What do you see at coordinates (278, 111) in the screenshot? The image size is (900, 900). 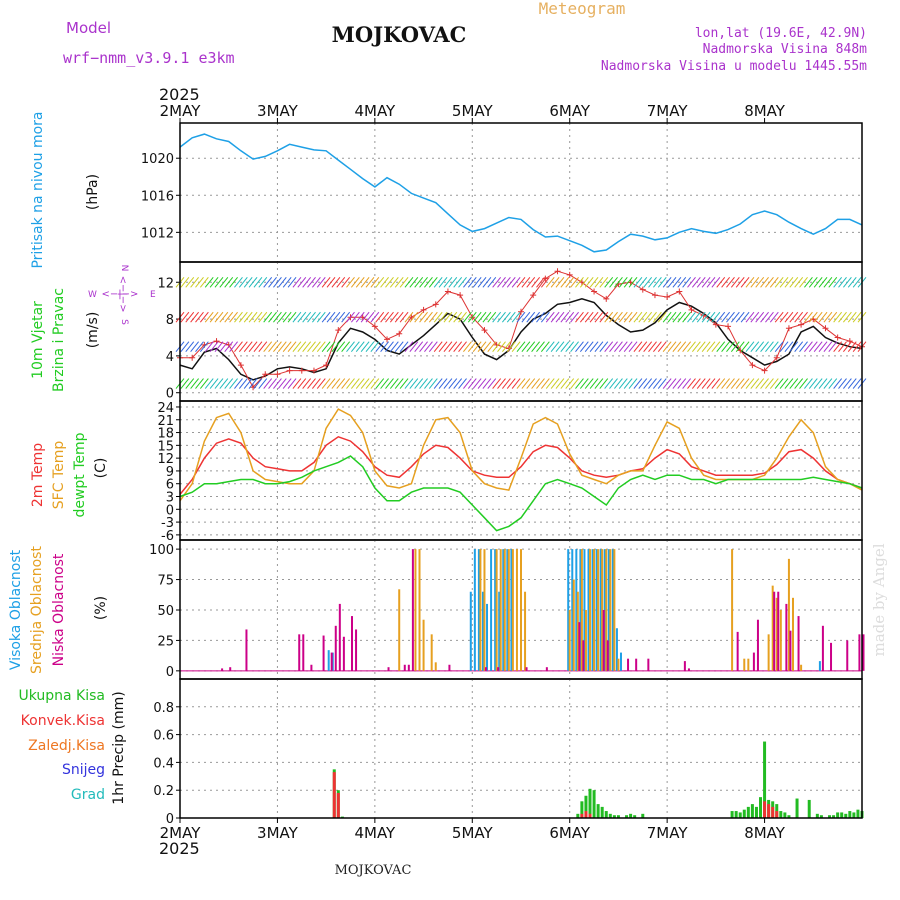 I see `day-label-top: 3MAY` at bounding box center [278, 111].